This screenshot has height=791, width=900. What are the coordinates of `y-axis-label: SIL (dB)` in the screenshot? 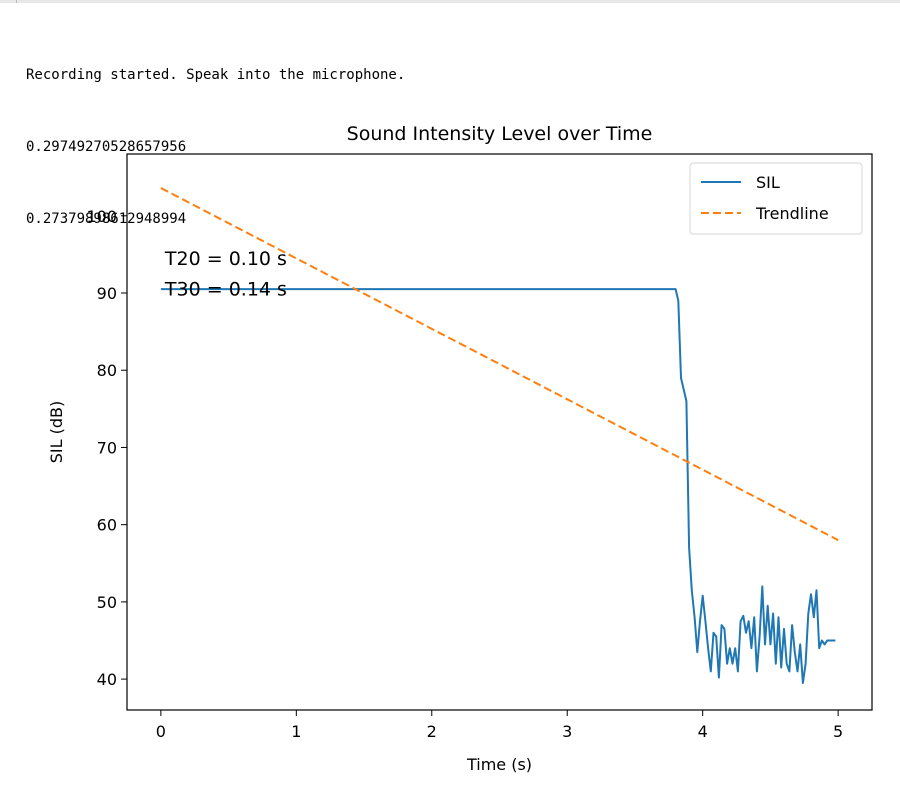 It's located at (56, 432).